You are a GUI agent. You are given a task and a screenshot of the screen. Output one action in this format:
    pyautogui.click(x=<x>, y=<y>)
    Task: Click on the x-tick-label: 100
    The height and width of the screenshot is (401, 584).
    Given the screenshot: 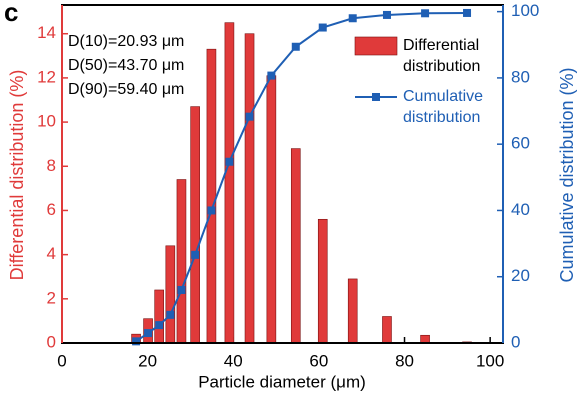 What is the action you would take?
    pyautogui.click(x=490, y=360)
    